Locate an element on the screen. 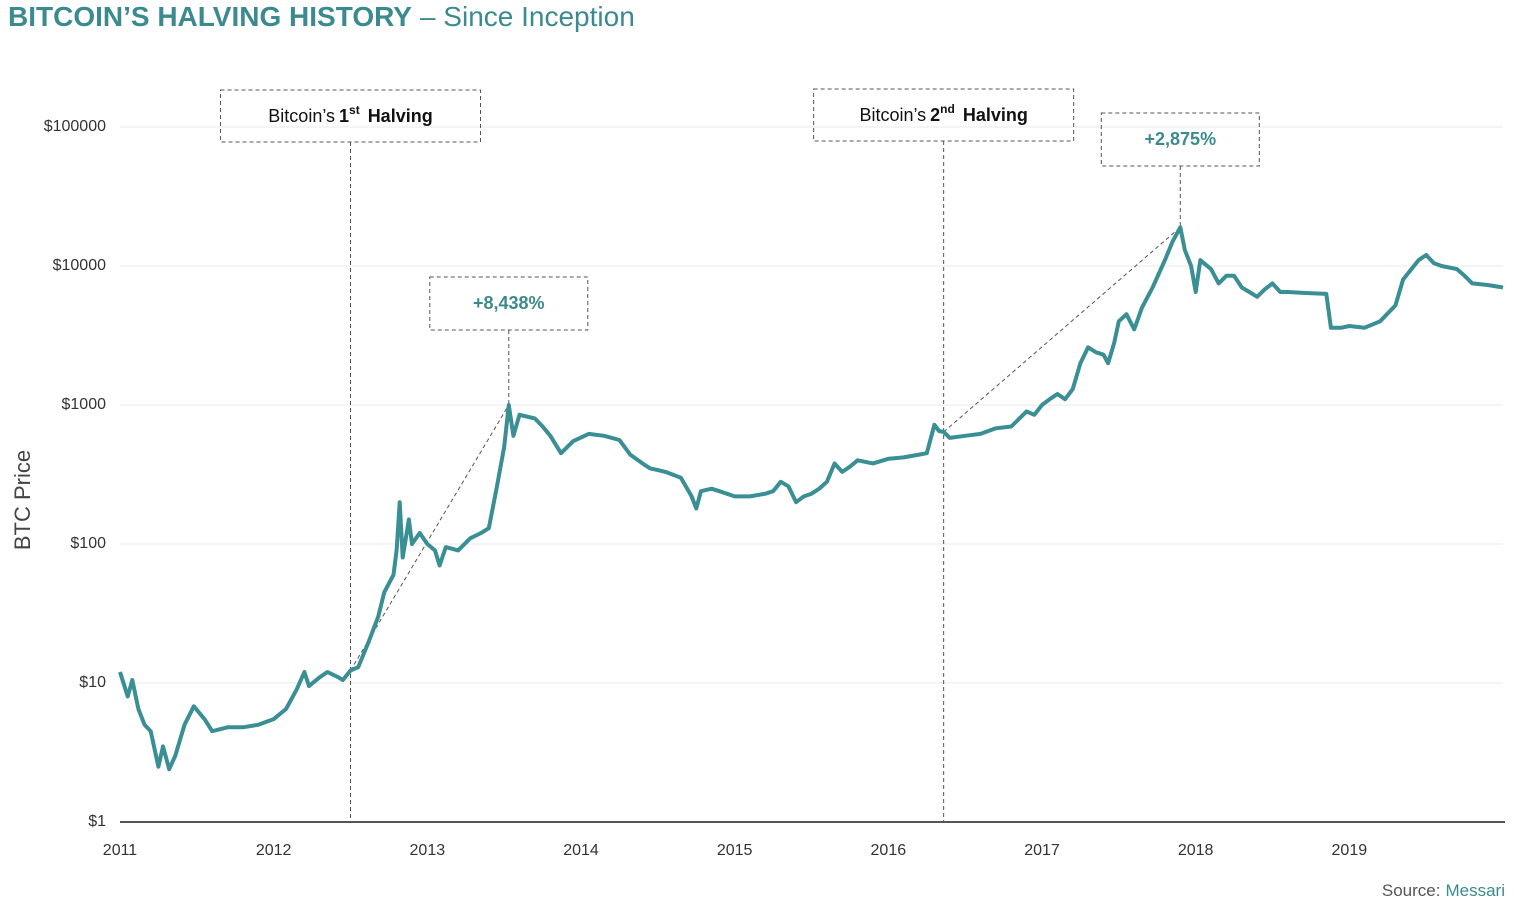 Image resolution: width=1514 pixels, height=906 pixels. y-axis-label: BTC Price is located at coordinates (22, 500).